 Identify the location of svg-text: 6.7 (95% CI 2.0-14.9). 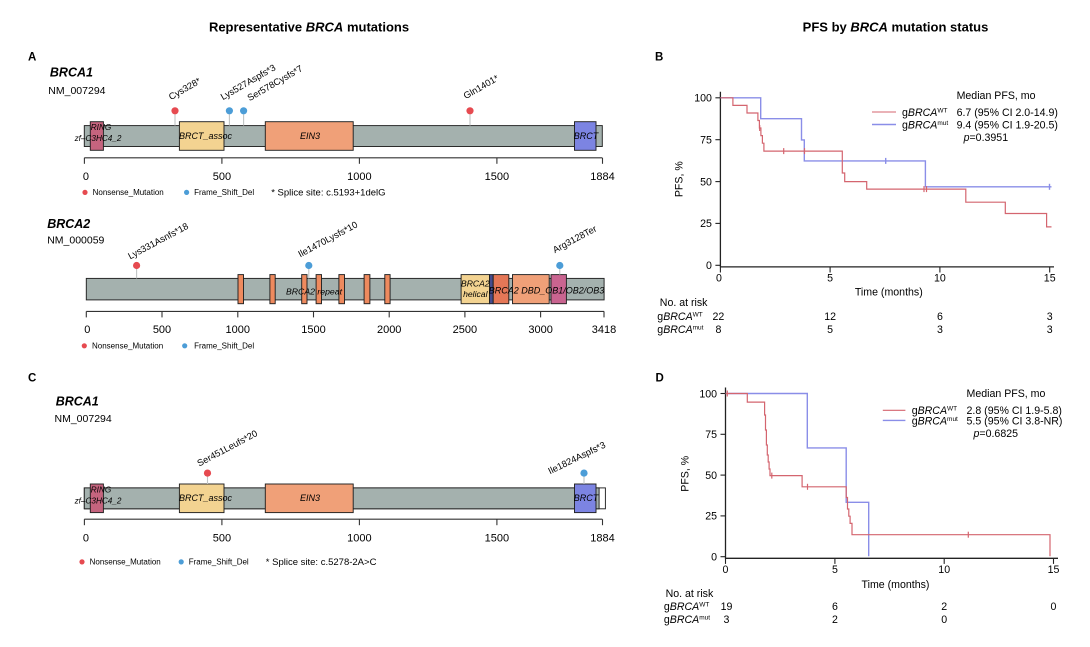
(1007, 113).